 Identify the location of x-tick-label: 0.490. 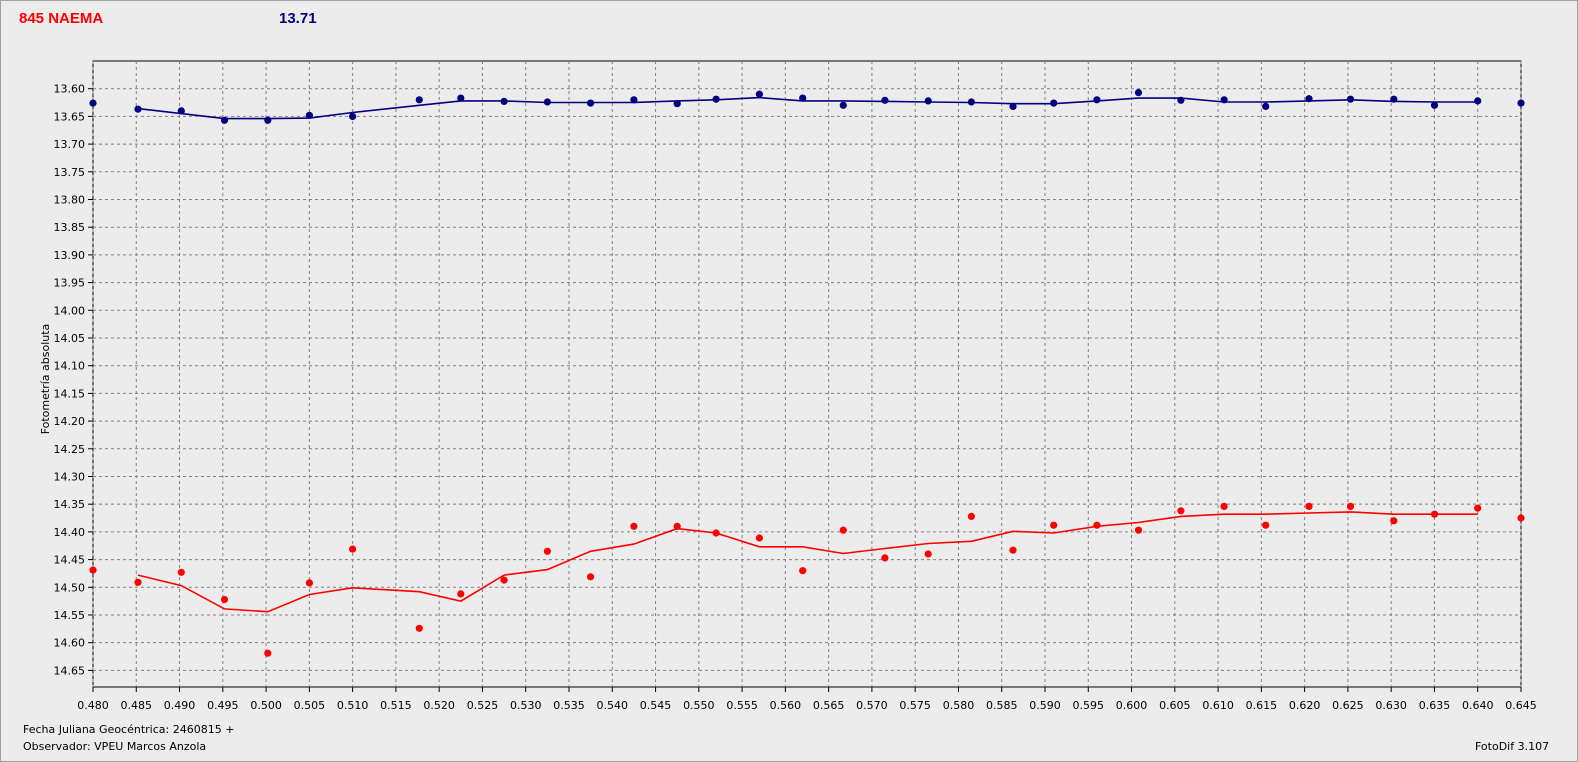
(180, 705).